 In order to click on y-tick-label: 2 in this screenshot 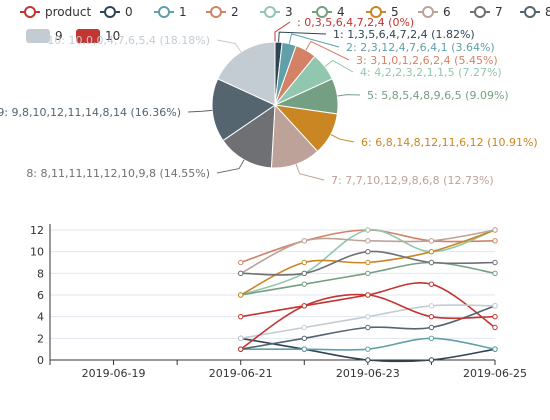, I will do `click(40, 338)`.